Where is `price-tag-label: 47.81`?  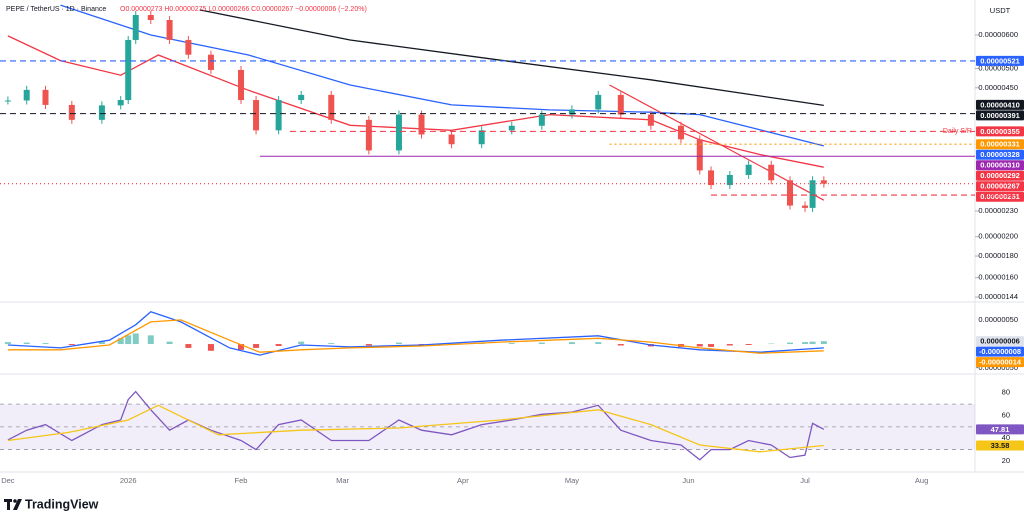 price-tag-label: 47.81 is located at coordinates (1000, 429).